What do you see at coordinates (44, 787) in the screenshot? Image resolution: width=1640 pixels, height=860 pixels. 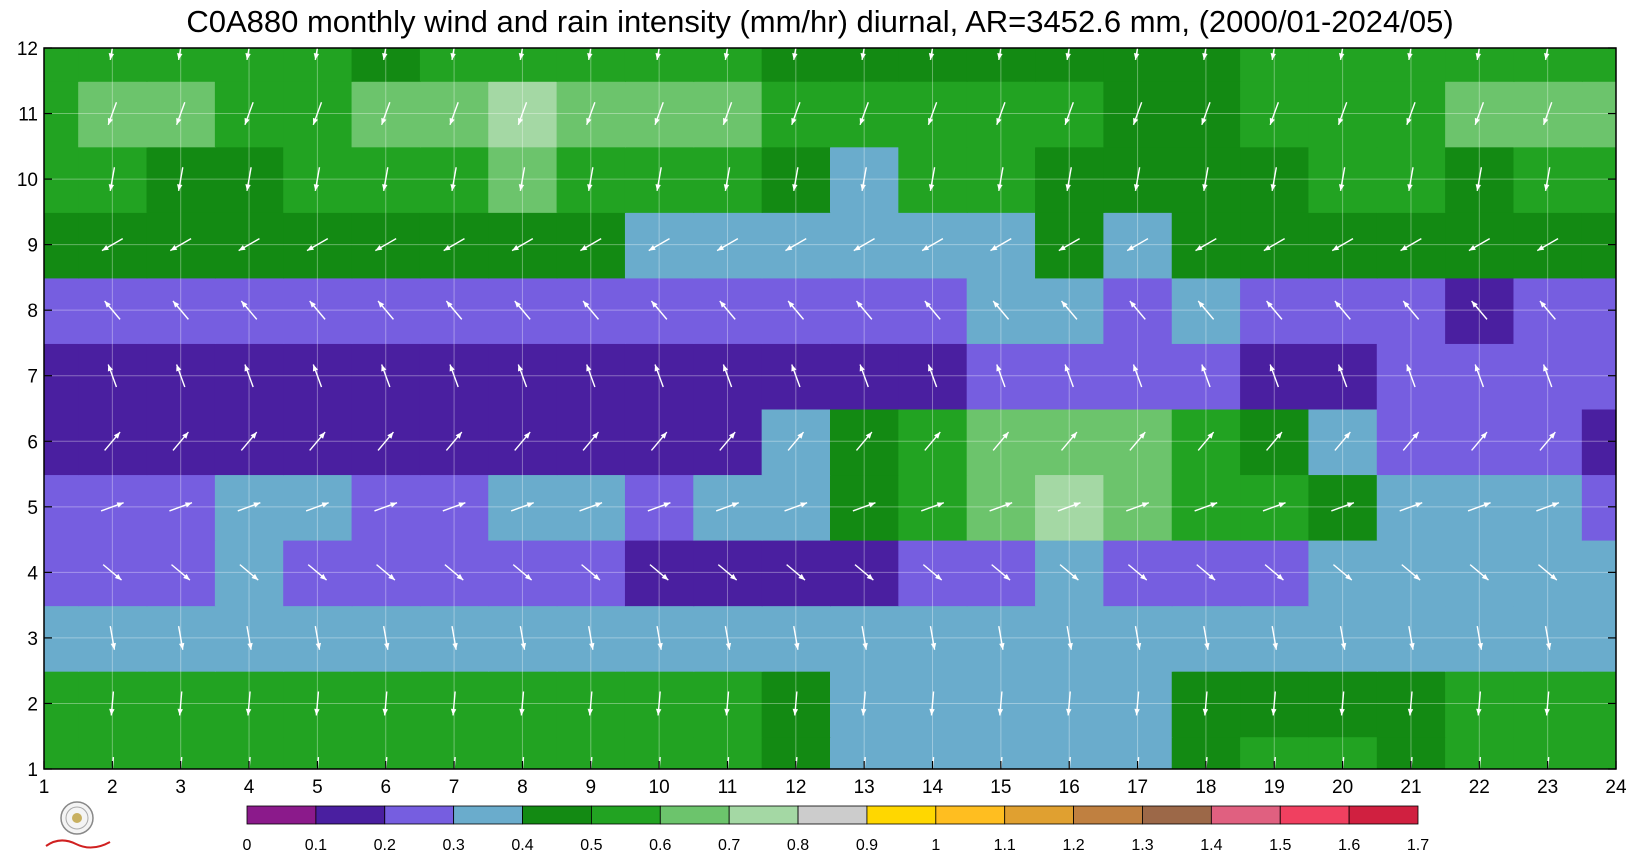 I see `x-tick-label: 1` at bounding box center [44, 787].